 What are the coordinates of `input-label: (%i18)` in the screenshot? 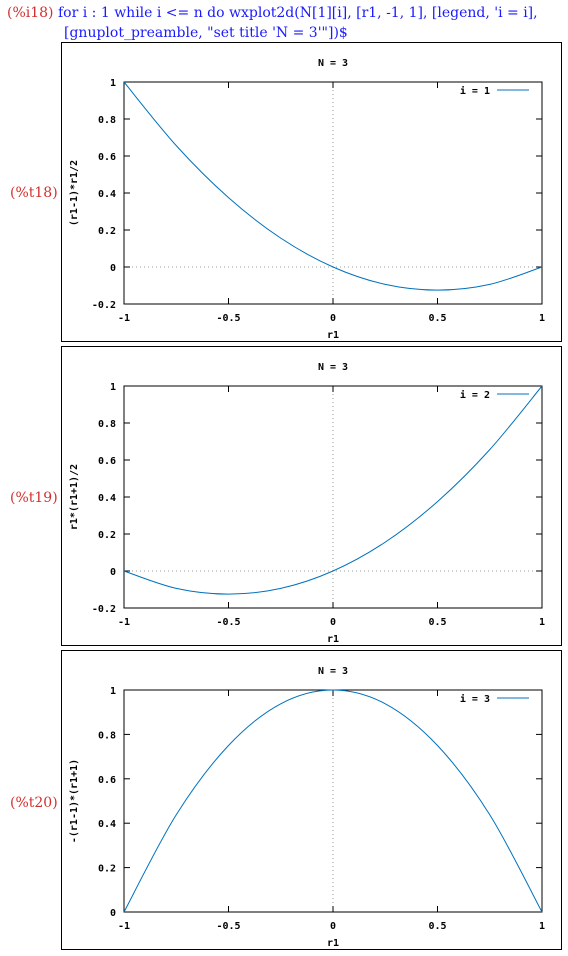 It's located at (30, 13).